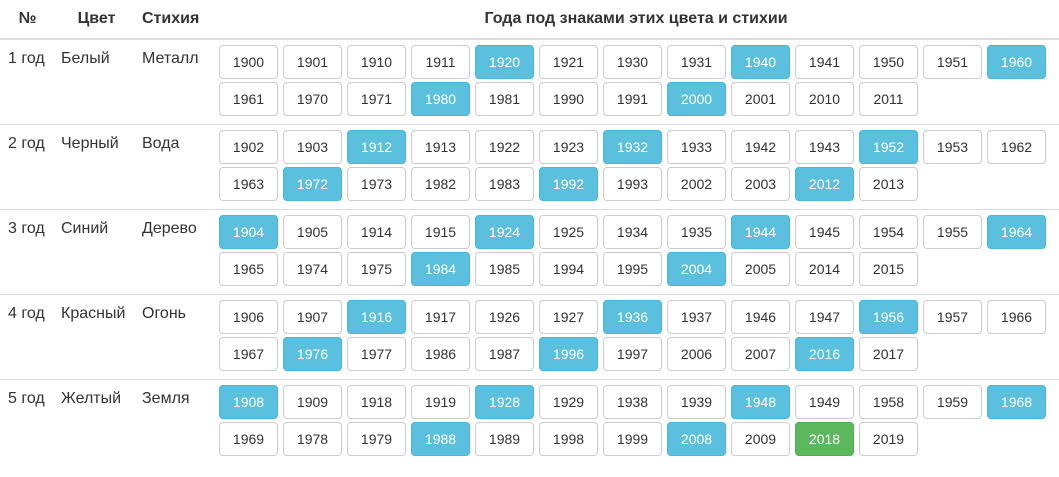 The height and width of the screenshot is (477, 1059). What do you see at coordinates (248, 184) in the screenshot?
I see `year-button: 1963` at bounding box center [248, 184].